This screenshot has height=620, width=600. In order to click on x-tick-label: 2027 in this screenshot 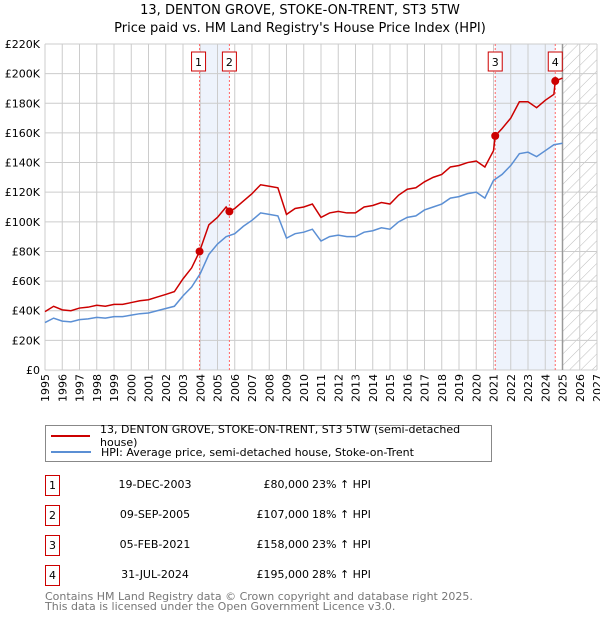, I will do `click(595, 388)`.